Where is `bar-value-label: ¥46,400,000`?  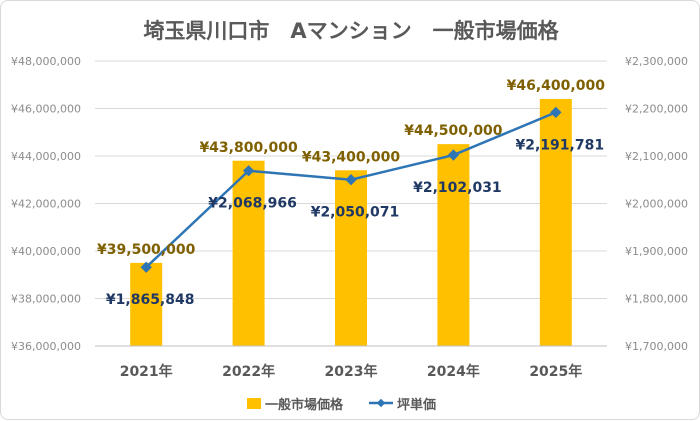
bar-value-label: ¥46,400,000 is located at coordinates (556, 86).